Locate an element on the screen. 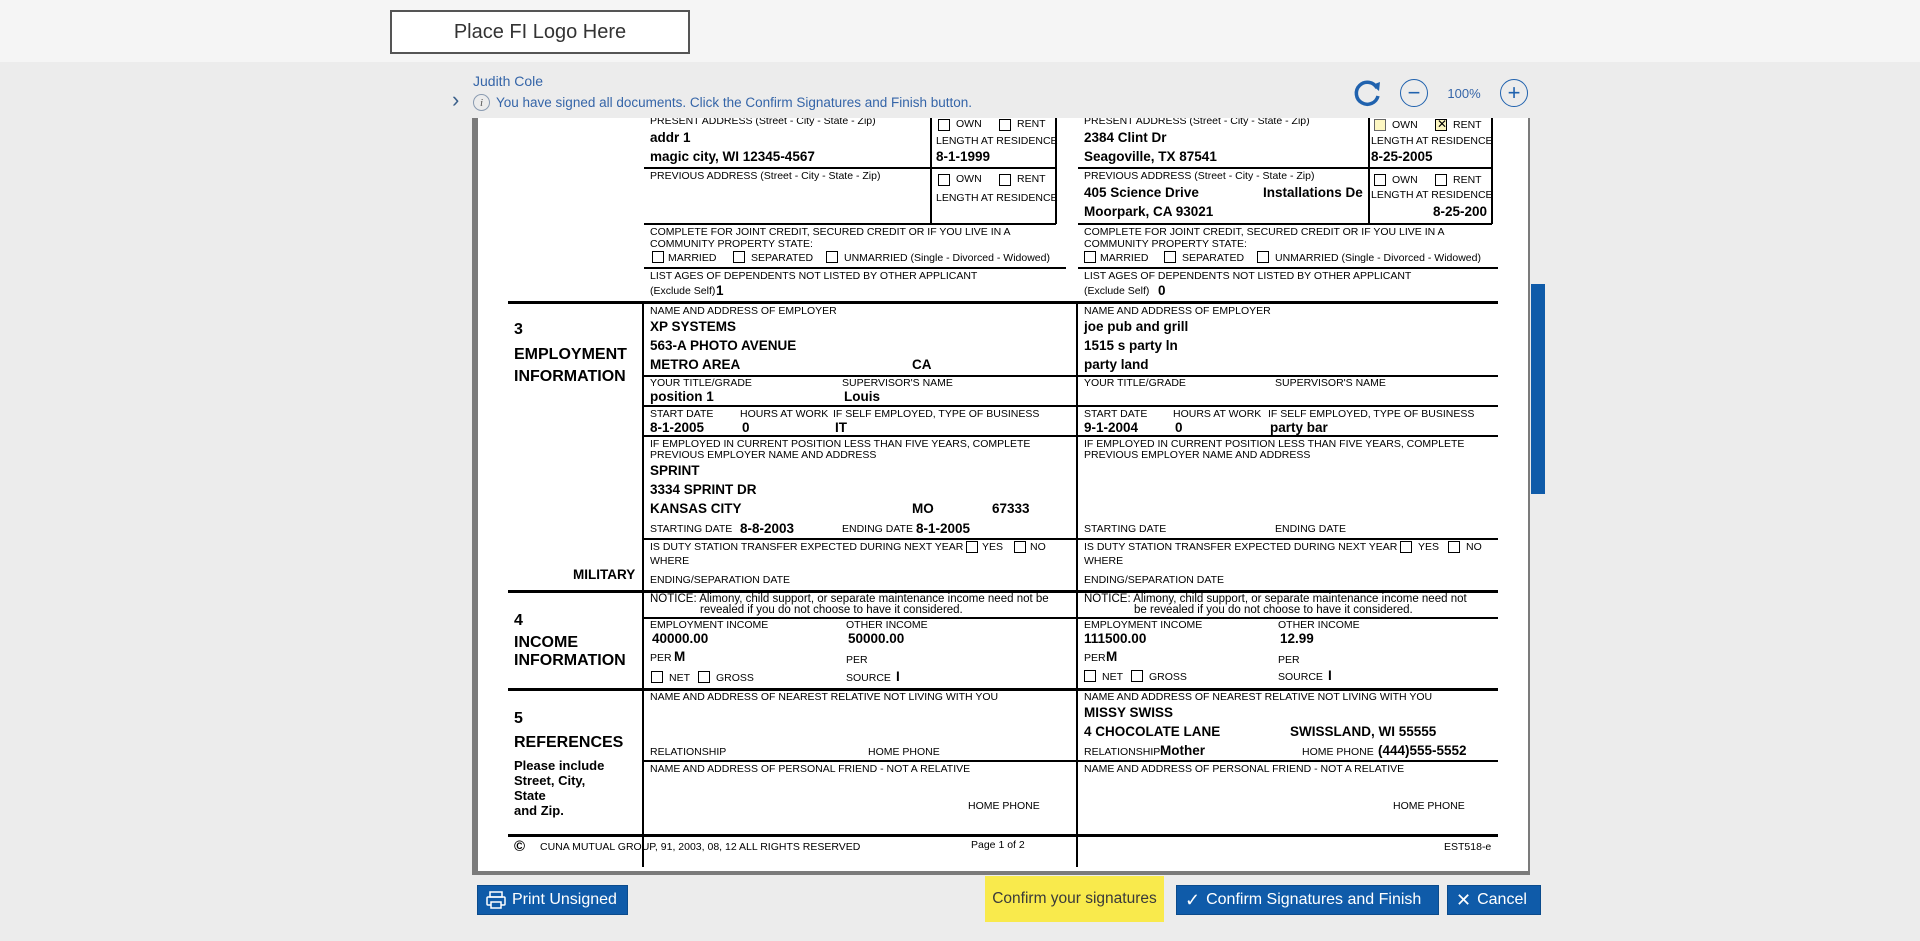 The width and height of the screenshot is (1920, 941). left-exclude-self: (Exclude Self) is located at coordinates (683, 291).